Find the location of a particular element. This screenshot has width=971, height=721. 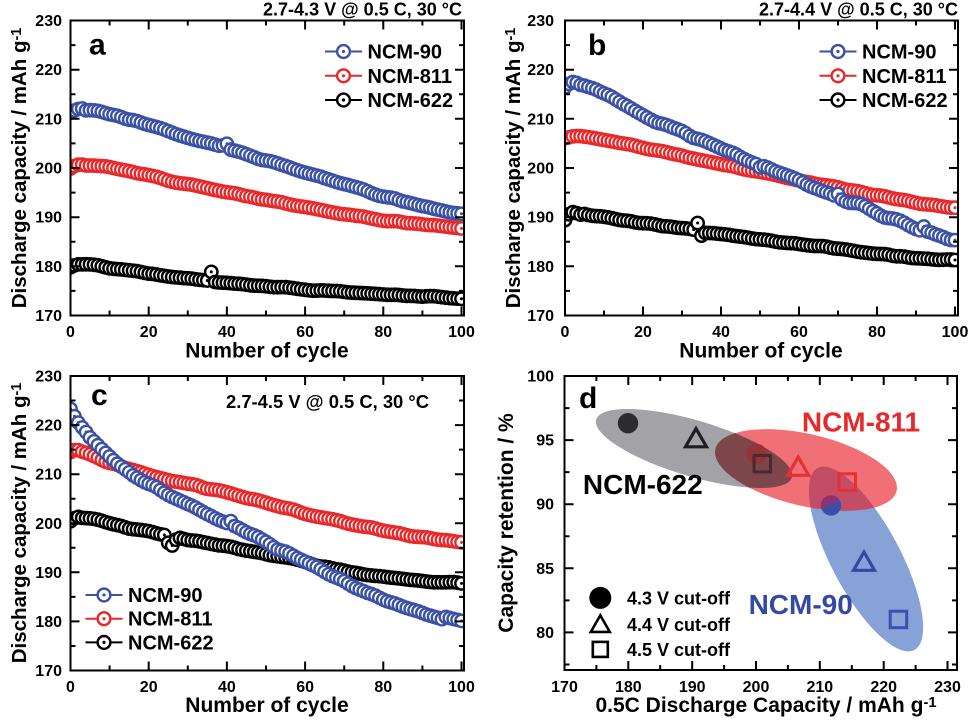

svg-text: 4.3 V cut-off is located at coordinates (679, 598).